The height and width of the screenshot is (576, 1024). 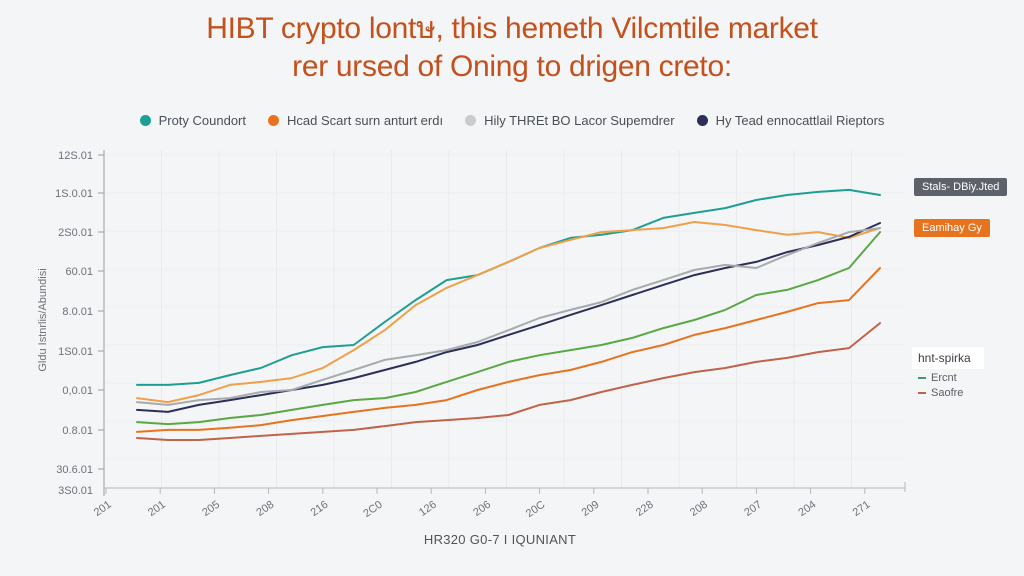 I want to click on x-tick-label: 204, so click(x=807, y=509).